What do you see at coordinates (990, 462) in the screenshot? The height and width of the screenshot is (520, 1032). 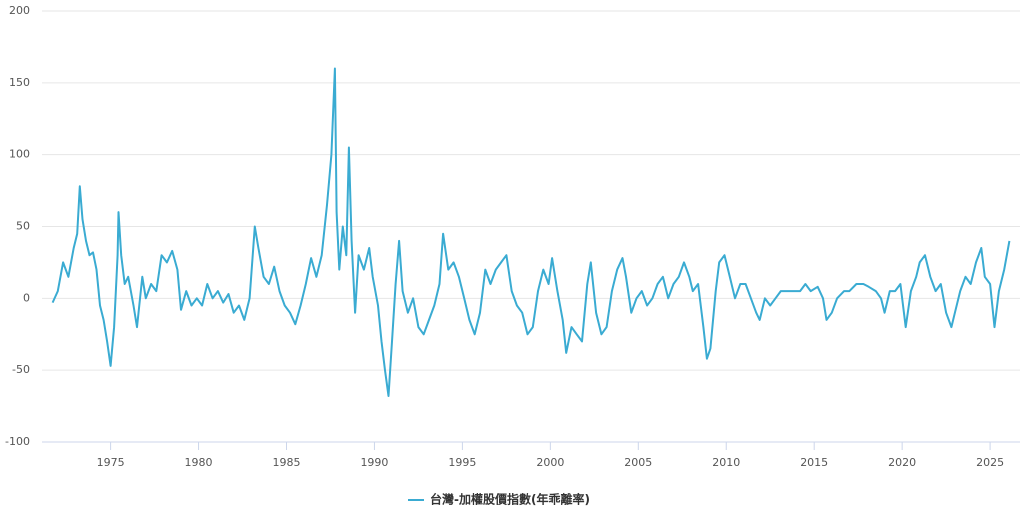 I see `x-tick-label: 2025` at bounding box center [990, 462].